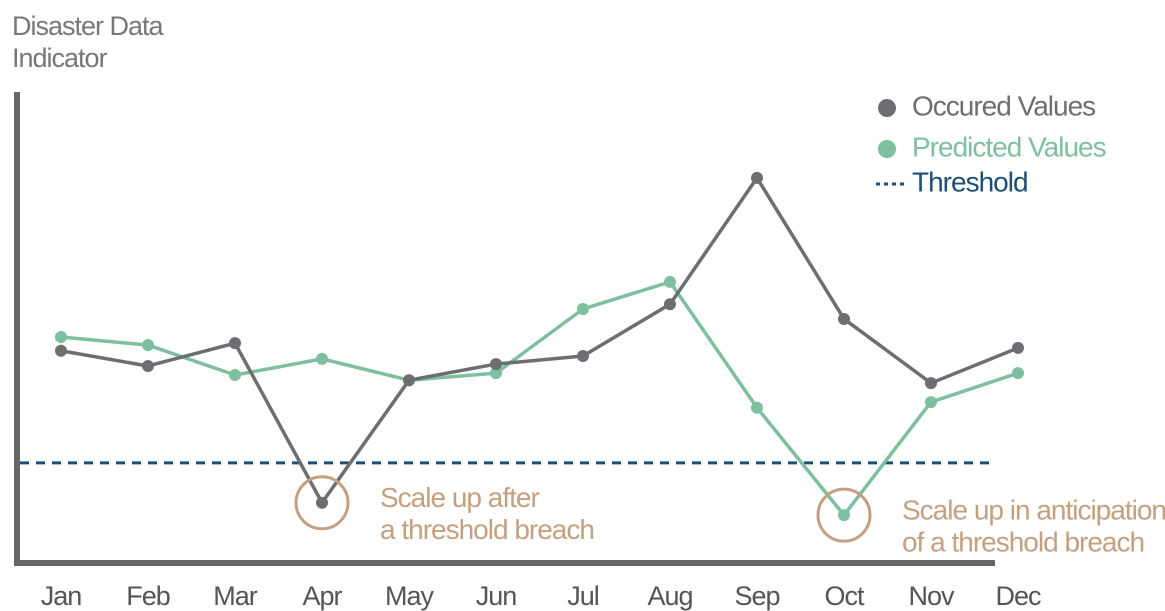  What do you see at coordinates (970, 181) in the screenshot?
I see `legend-label: Threshold` at bounding box center [970, 181].